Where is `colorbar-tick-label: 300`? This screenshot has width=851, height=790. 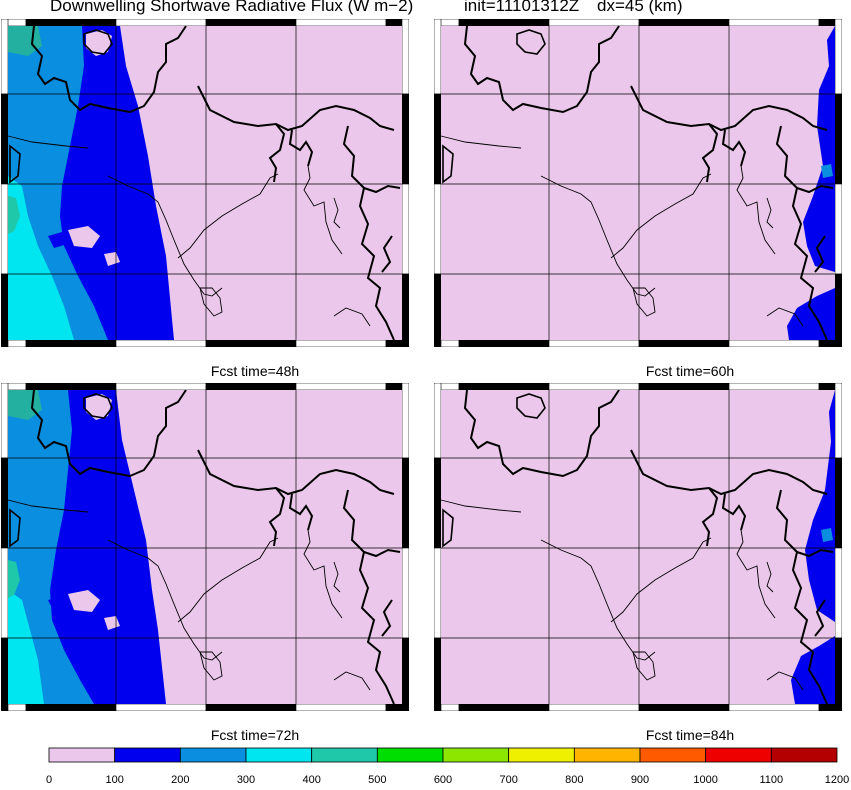 colorbar-tick-label: 300 is located at coordinates (246, 780).